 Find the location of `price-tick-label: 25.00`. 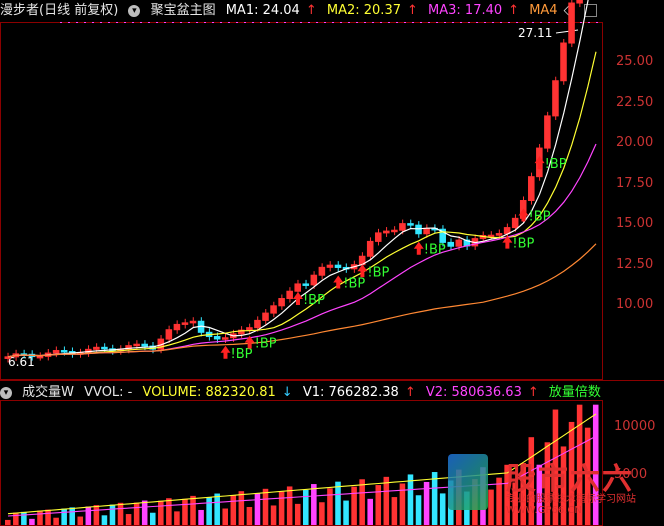

price-tick-label: 25.00 is located at coordinates (634, 61).